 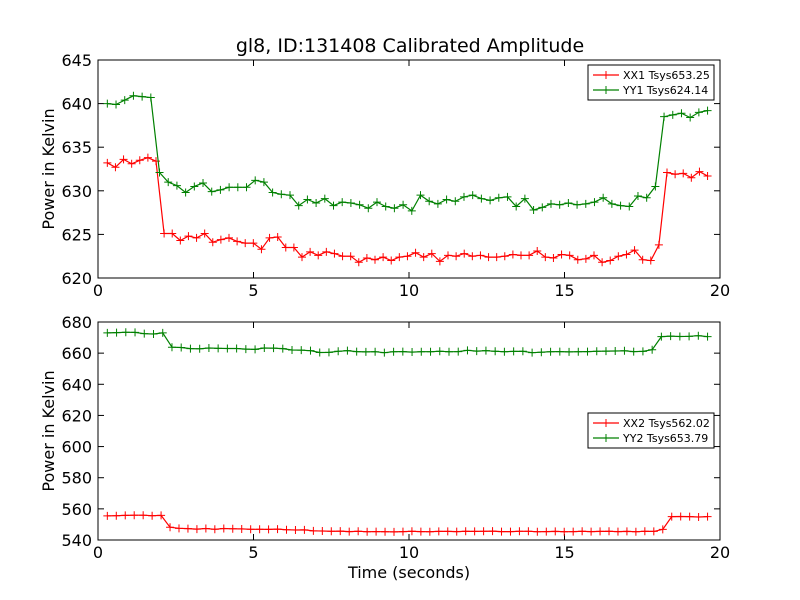 I want to click on y-tick-label: 625, so click(x=76, y=234).